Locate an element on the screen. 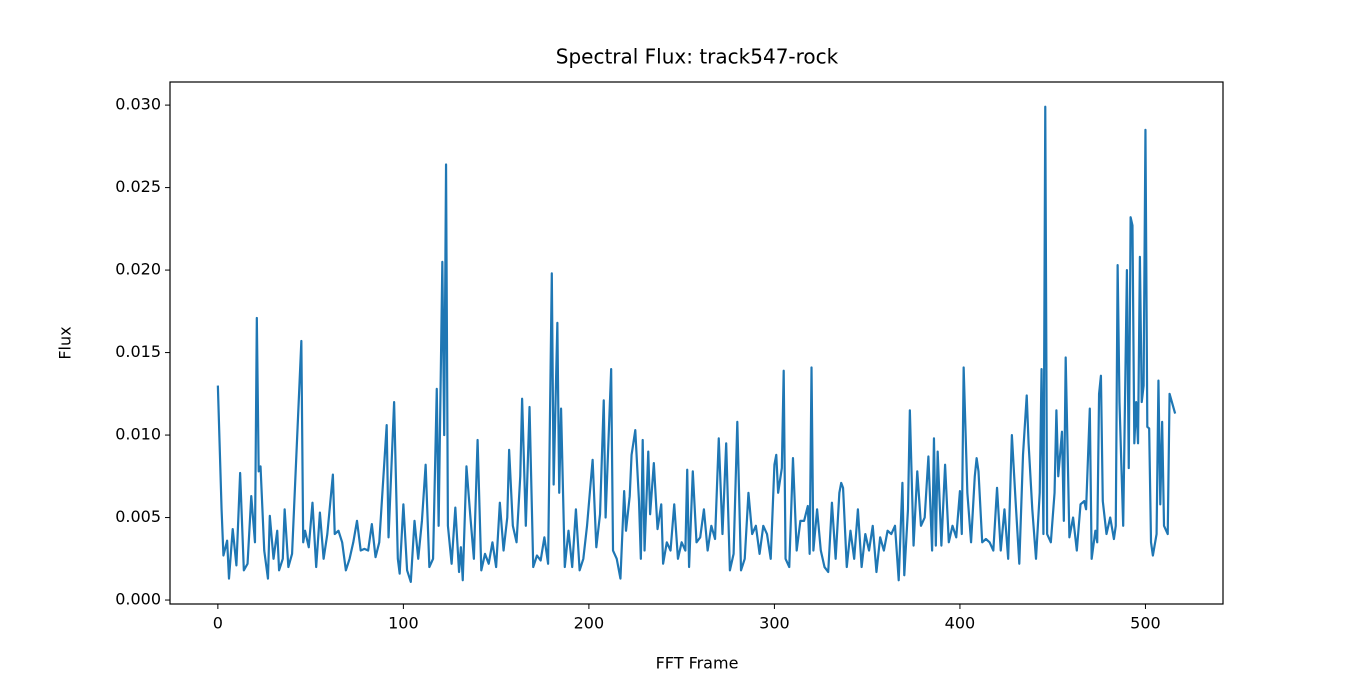 This screenshot has width=1360, height=680. y-tick-label: 0.020 is located at coordinates (138, 269).